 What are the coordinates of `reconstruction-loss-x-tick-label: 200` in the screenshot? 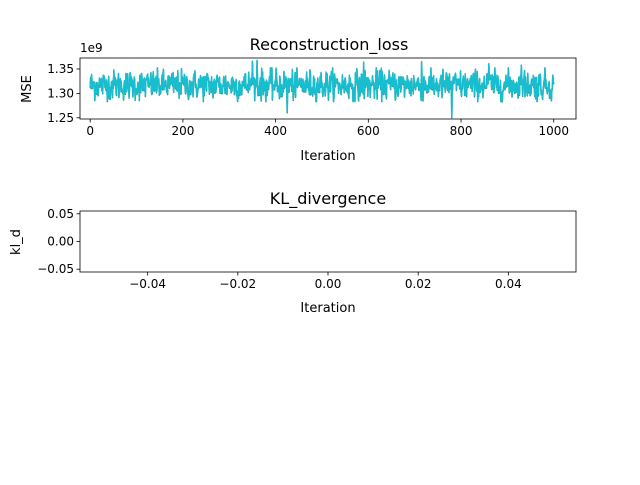 It's located at (182, 131).